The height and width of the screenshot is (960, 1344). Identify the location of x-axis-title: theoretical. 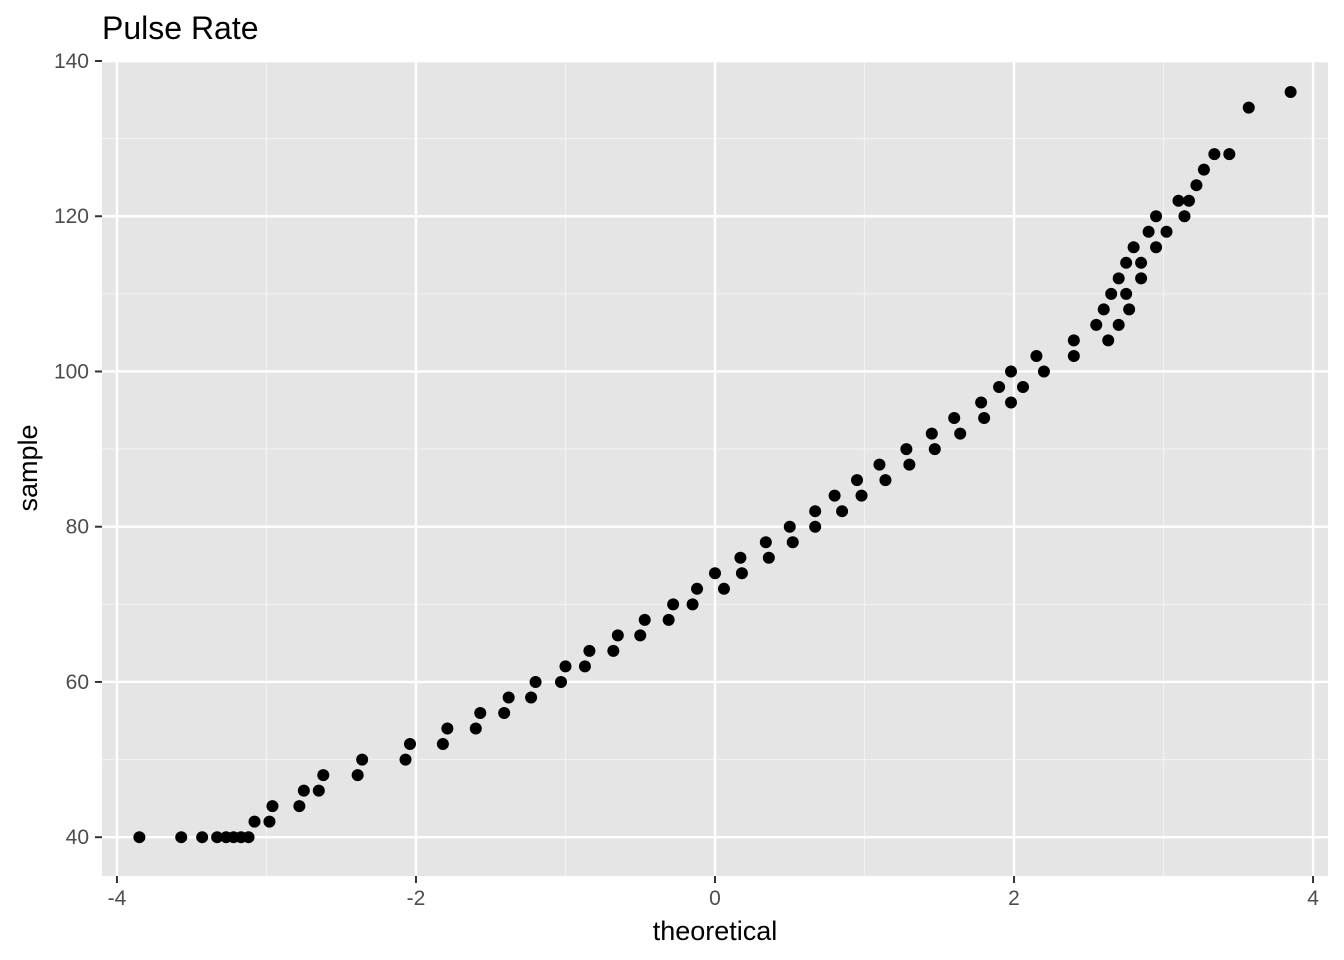
(715, 931).